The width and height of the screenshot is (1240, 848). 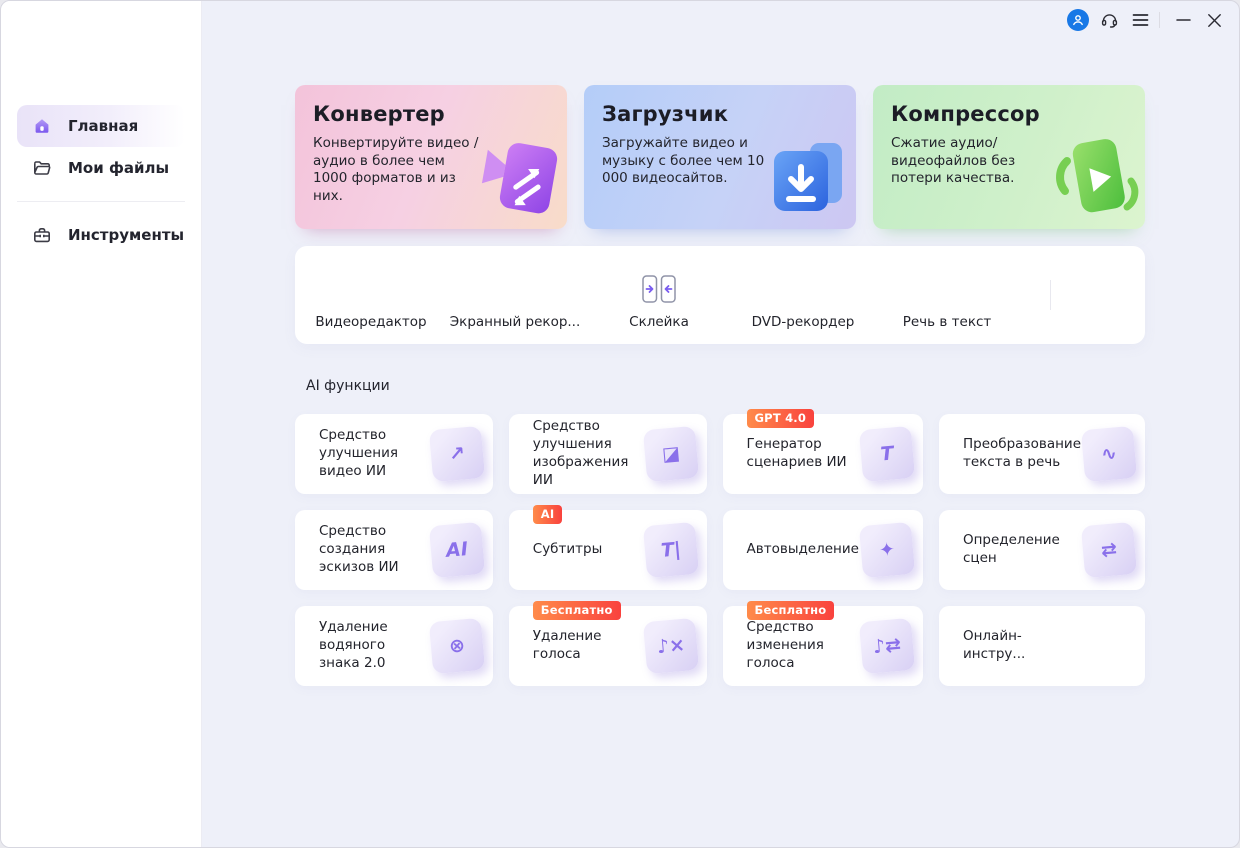 What do you see at coordinates (659, 322) in the screenshot?
I see `tool-label: Склейка` at bounding box center [659, 322].